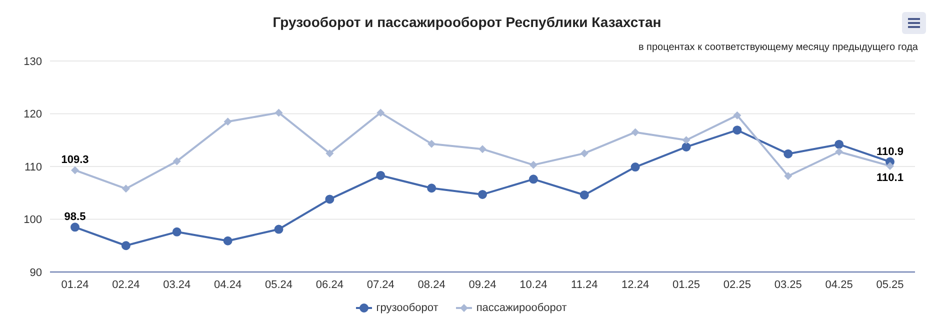  What do you see at coordinates (278, 284) in the screenshot?
I see `x-tick-label: 05.24` at bounding box center [278, 284].